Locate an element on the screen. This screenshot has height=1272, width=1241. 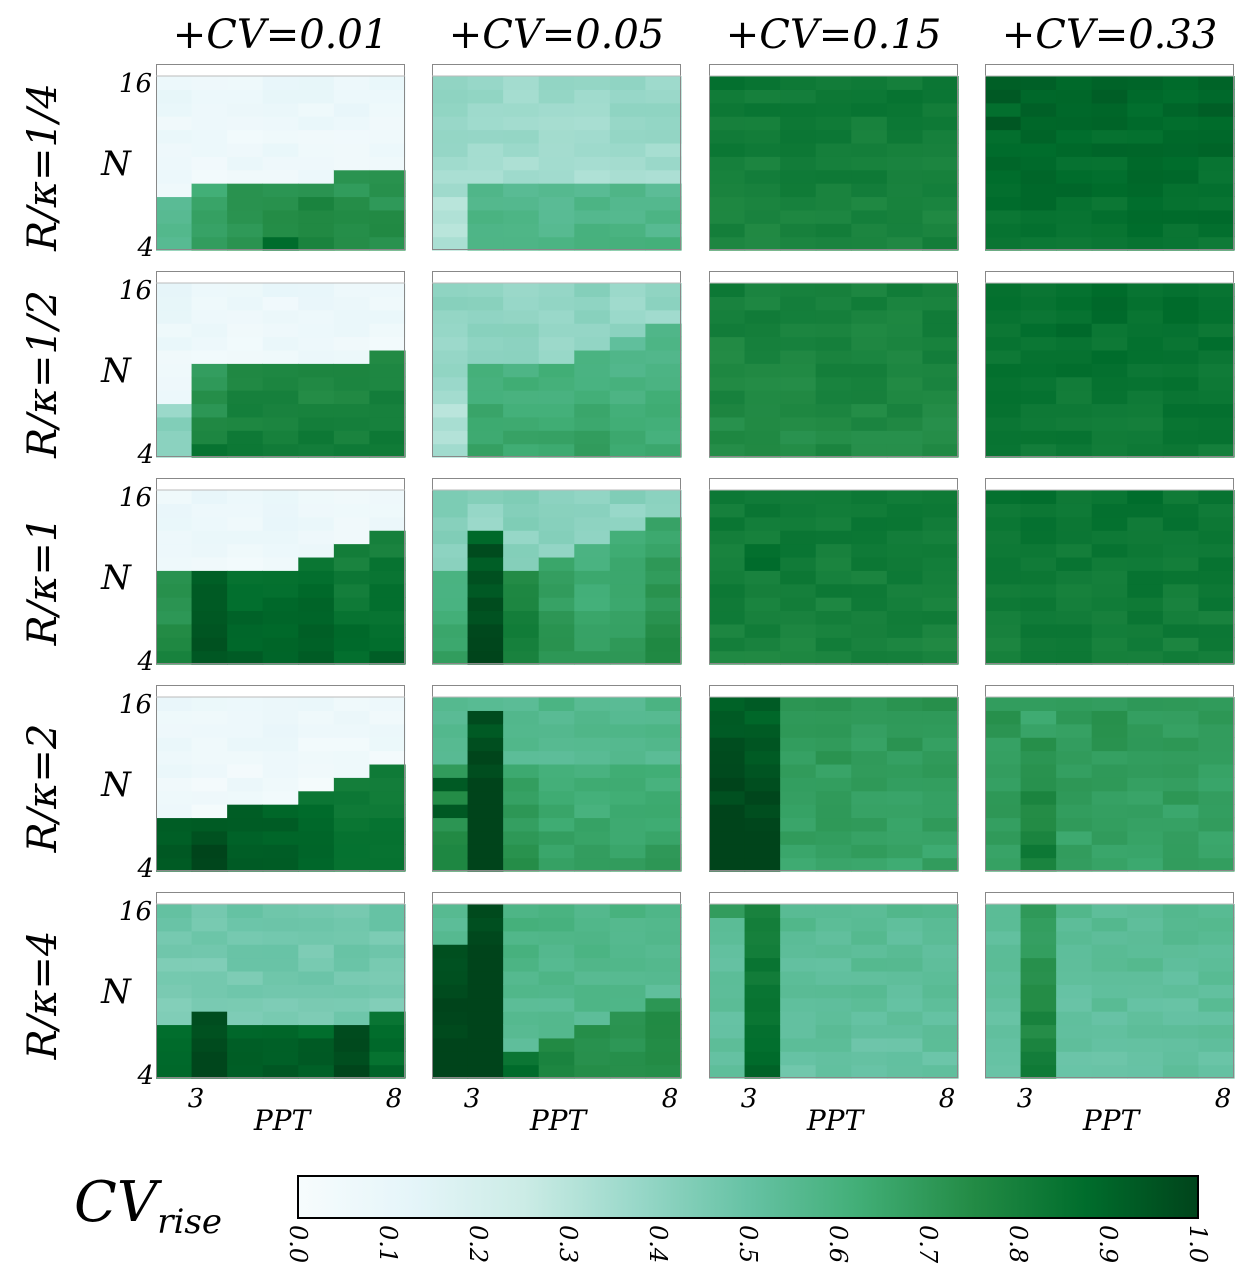
y-axis-label: N is located at coordinates (116, 371).